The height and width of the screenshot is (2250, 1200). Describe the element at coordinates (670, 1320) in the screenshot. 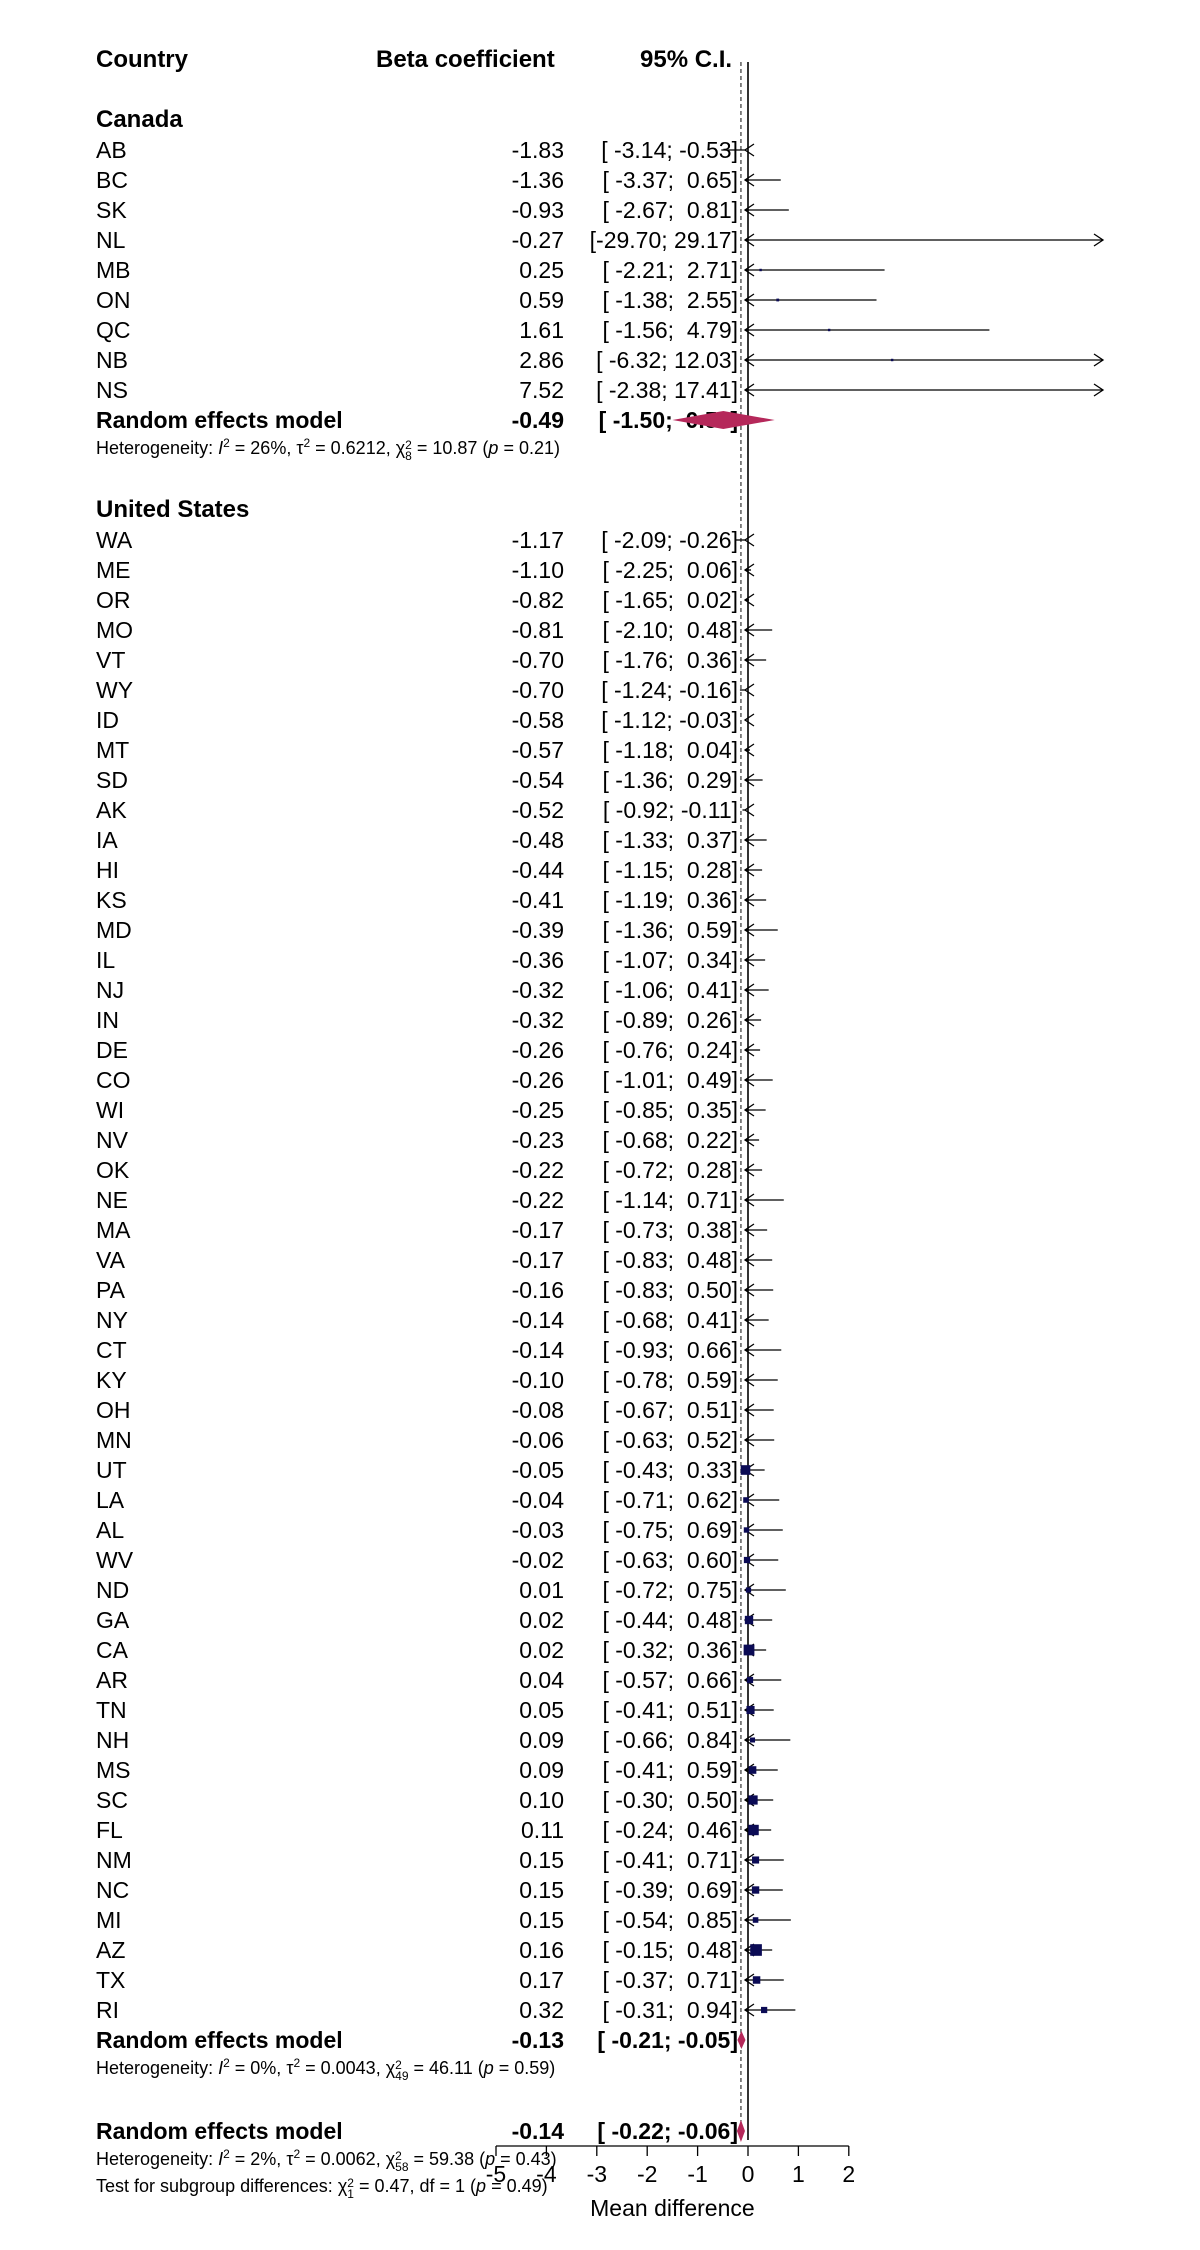

I see `row-ci: [ -0.68; 0.41]` at that location.